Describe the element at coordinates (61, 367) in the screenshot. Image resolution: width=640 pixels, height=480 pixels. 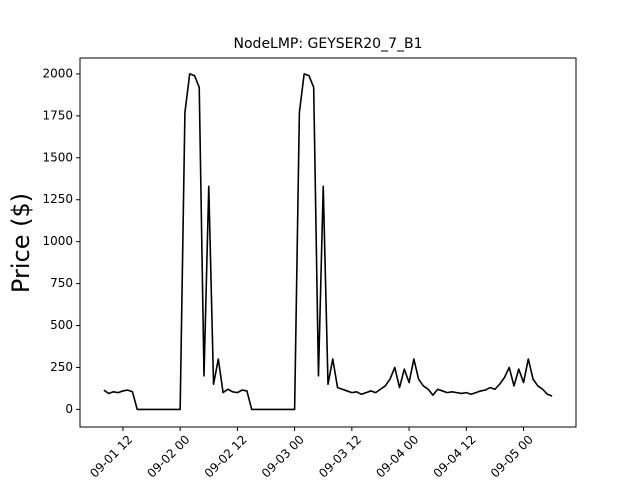
I see `y-tick-label: 250` at that location.